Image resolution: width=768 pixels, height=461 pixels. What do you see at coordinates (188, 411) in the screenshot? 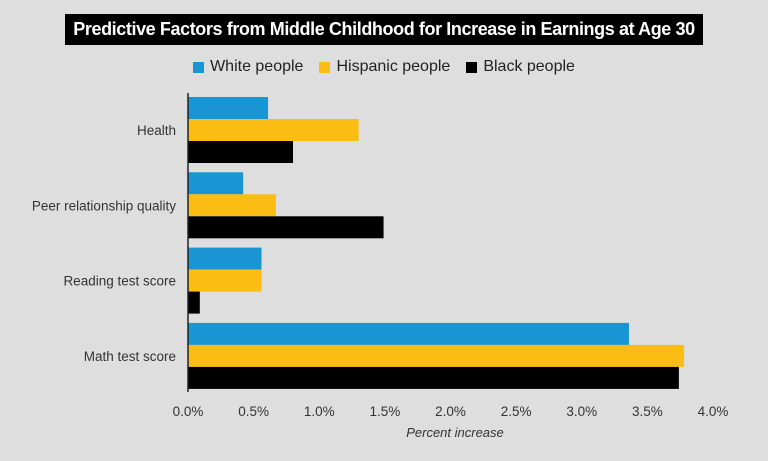
I see `x-tick-label: 0.0%` at bounding box center [188, 411].